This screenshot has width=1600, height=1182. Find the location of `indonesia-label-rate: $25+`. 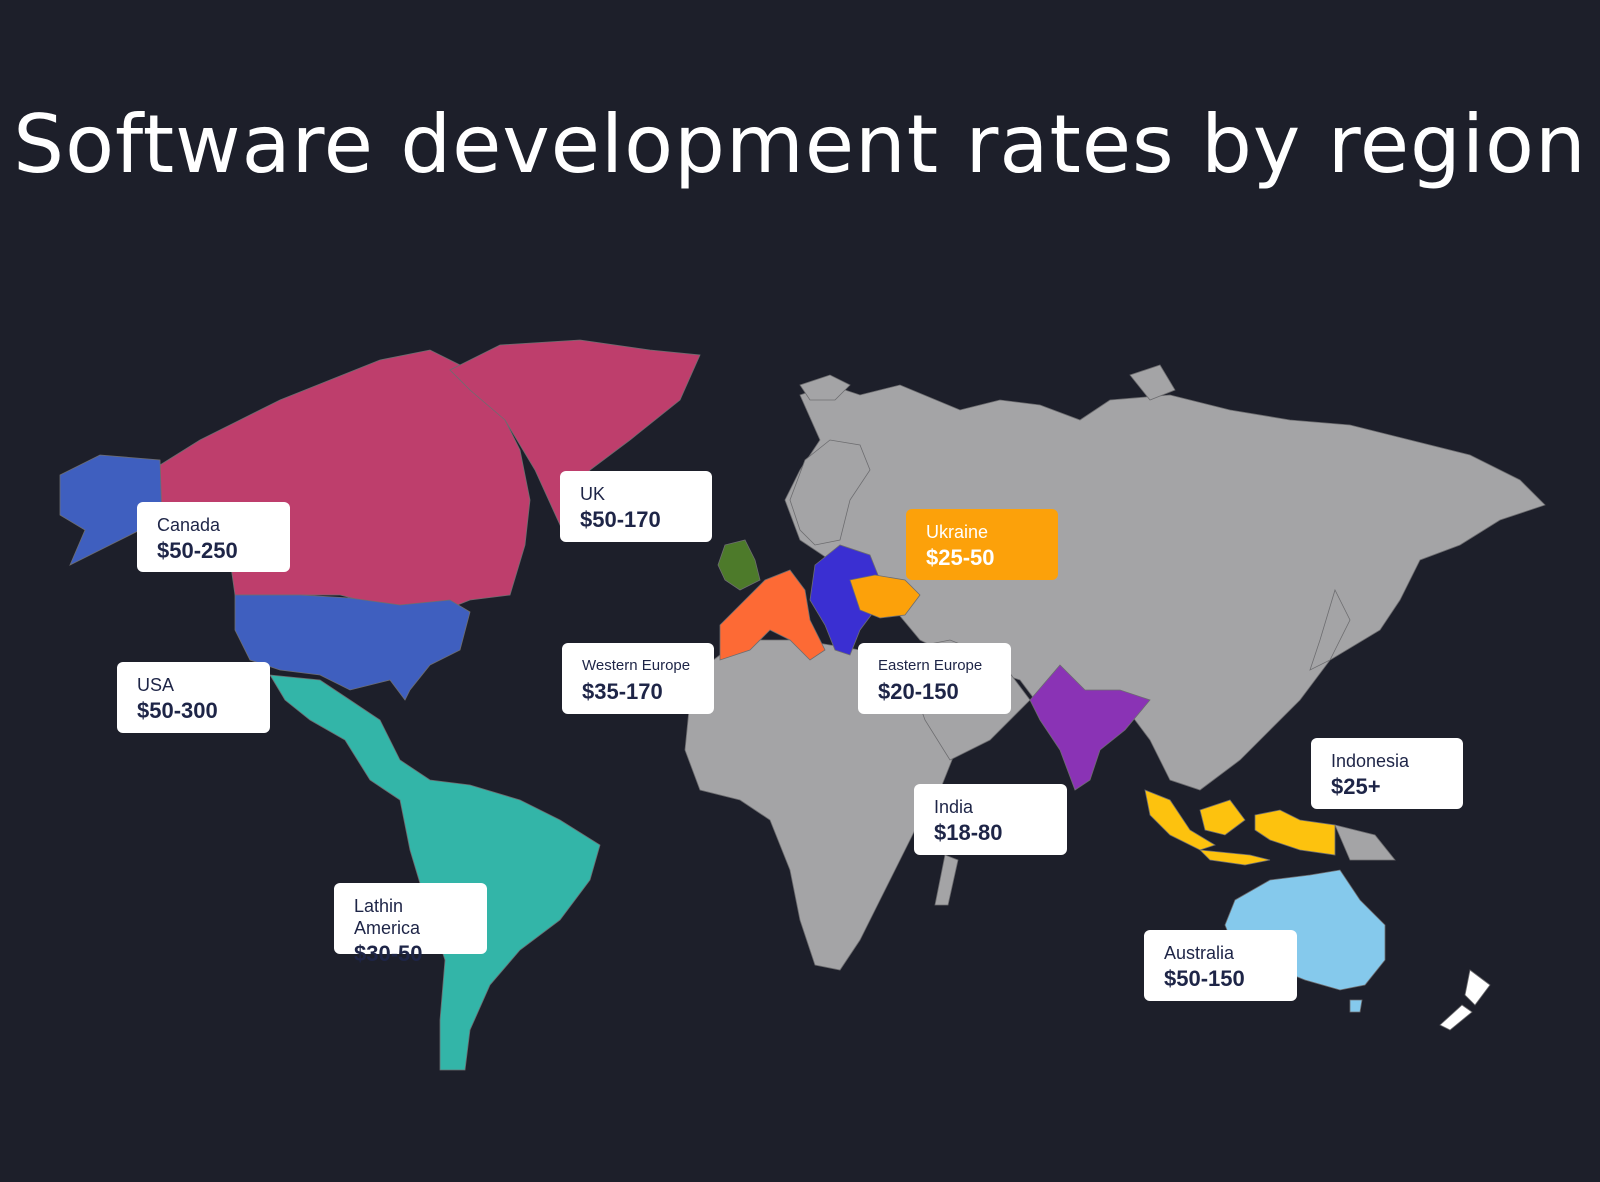

indonesia-label-rate: $25+ is located at coordinates (1356, 786).